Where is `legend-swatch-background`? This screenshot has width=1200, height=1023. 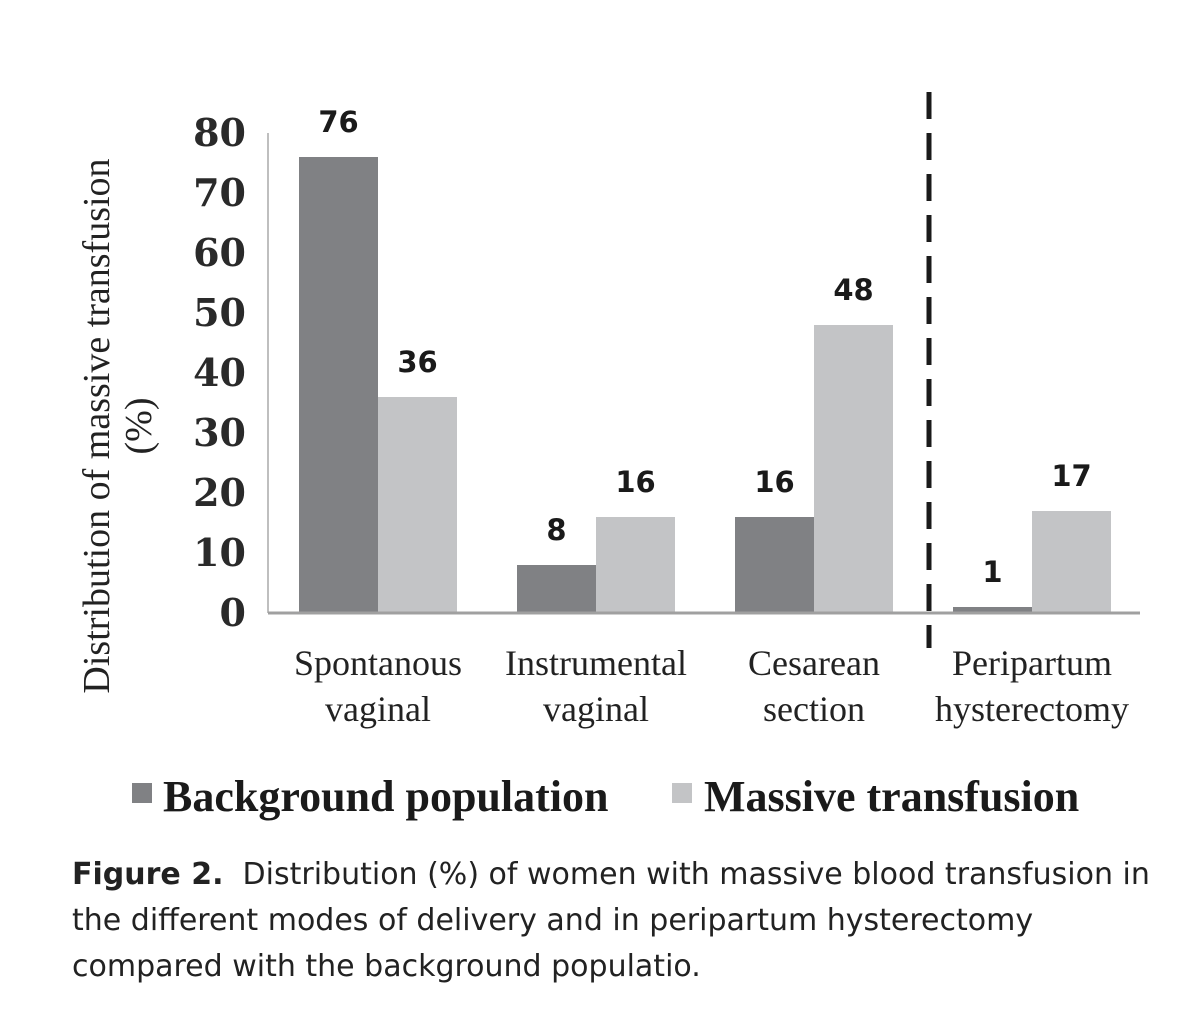
legend-swatch-background is located at coordinates (142, 793).